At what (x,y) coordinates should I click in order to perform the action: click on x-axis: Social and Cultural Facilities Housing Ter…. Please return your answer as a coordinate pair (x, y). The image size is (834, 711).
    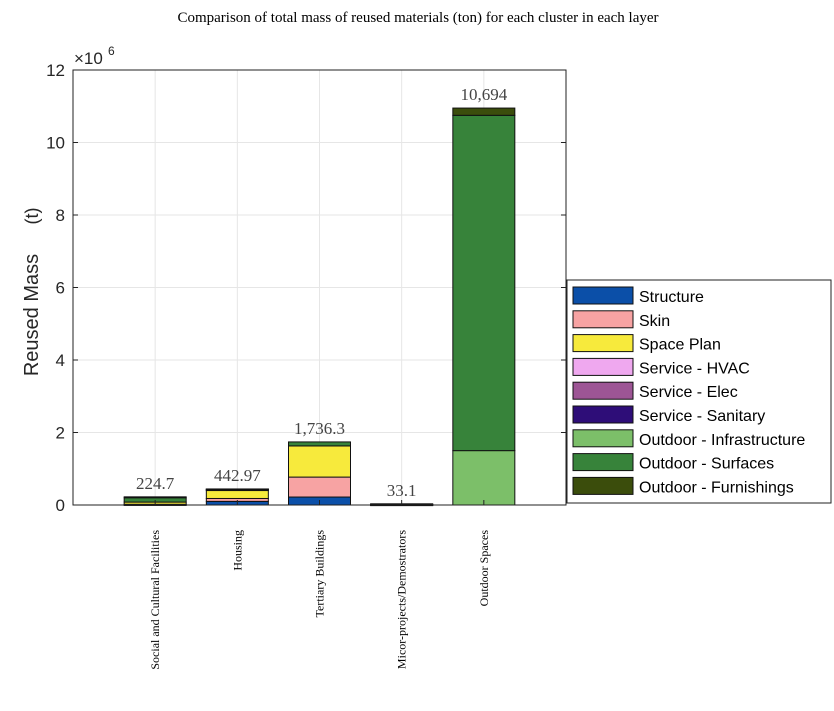
    Looking at the image, I should click on (319, 585).